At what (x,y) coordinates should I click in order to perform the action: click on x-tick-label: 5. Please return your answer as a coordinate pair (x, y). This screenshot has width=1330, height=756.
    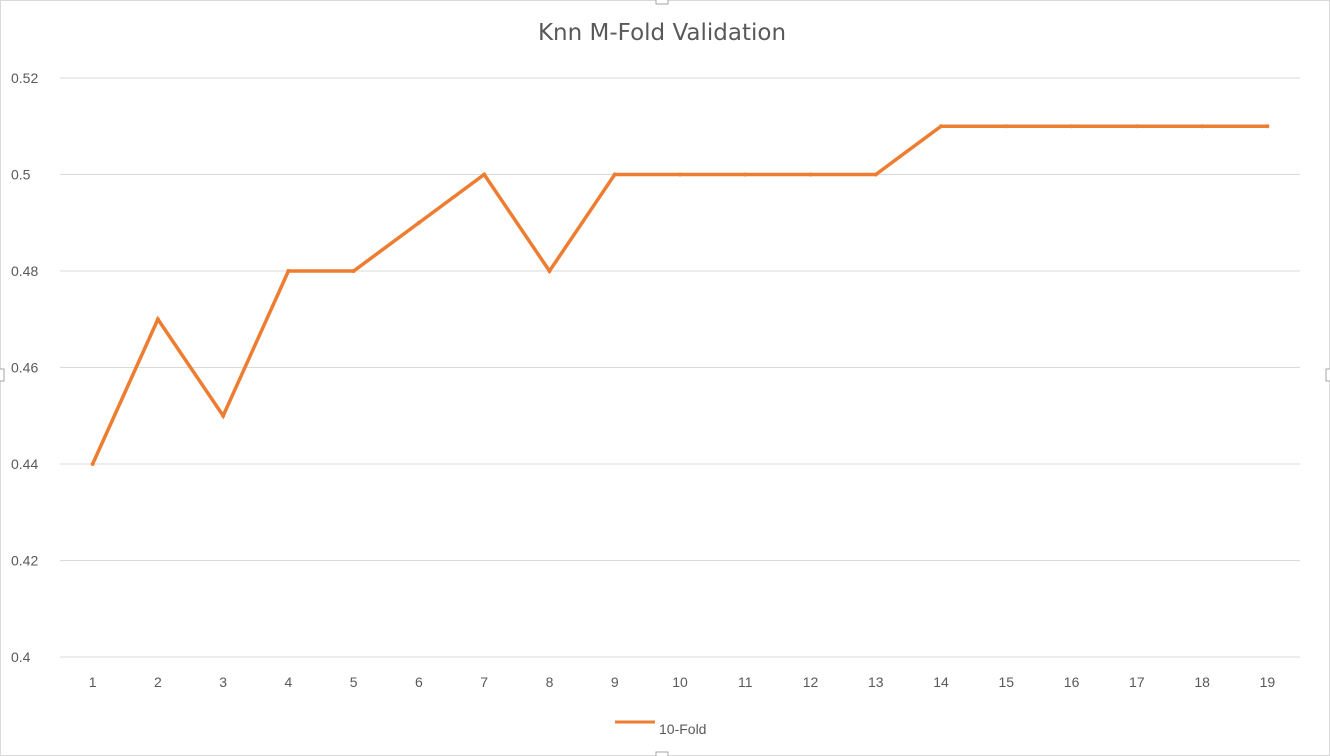
    Looking at the image, I should click on (354, 682).